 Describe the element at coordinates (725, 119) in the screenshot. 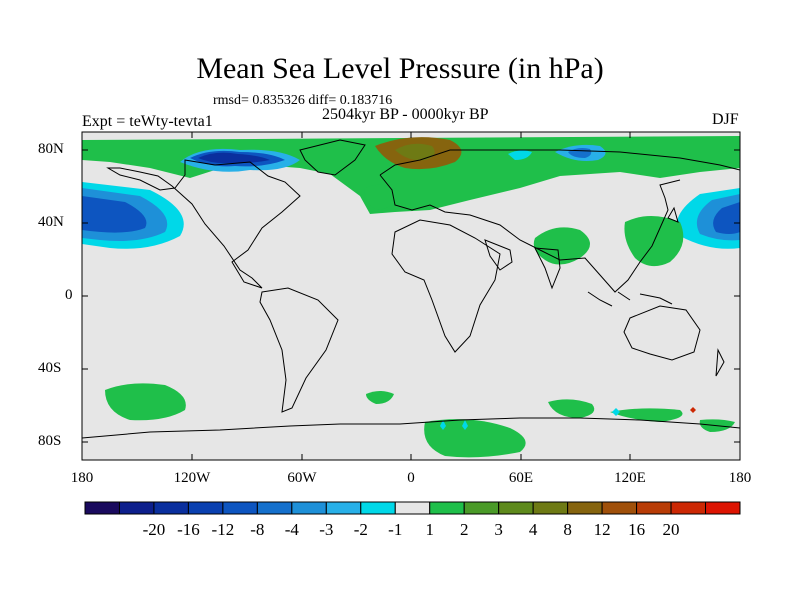

I see `season-label: DJF` at that location.